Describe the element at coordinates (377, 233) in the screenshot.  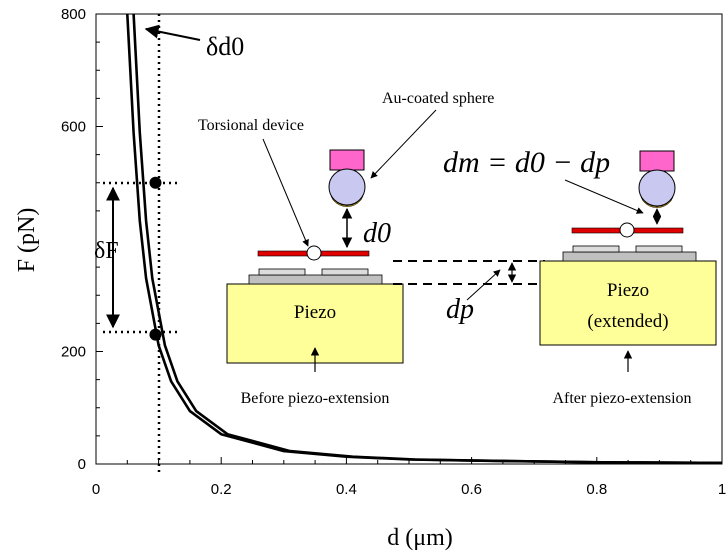
I see `d0-label: d0` at that location.